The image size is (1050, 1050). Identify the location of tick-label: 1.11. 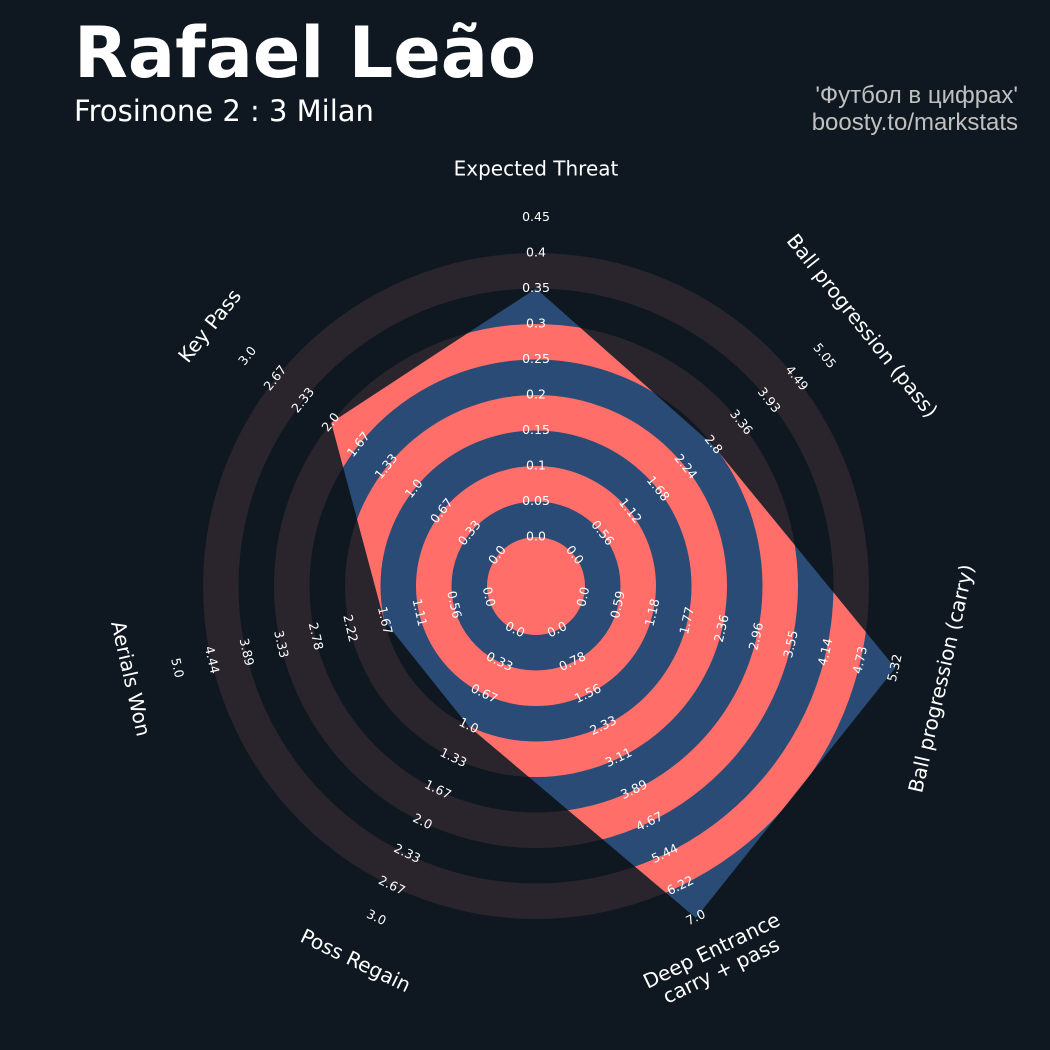
(420, 612).